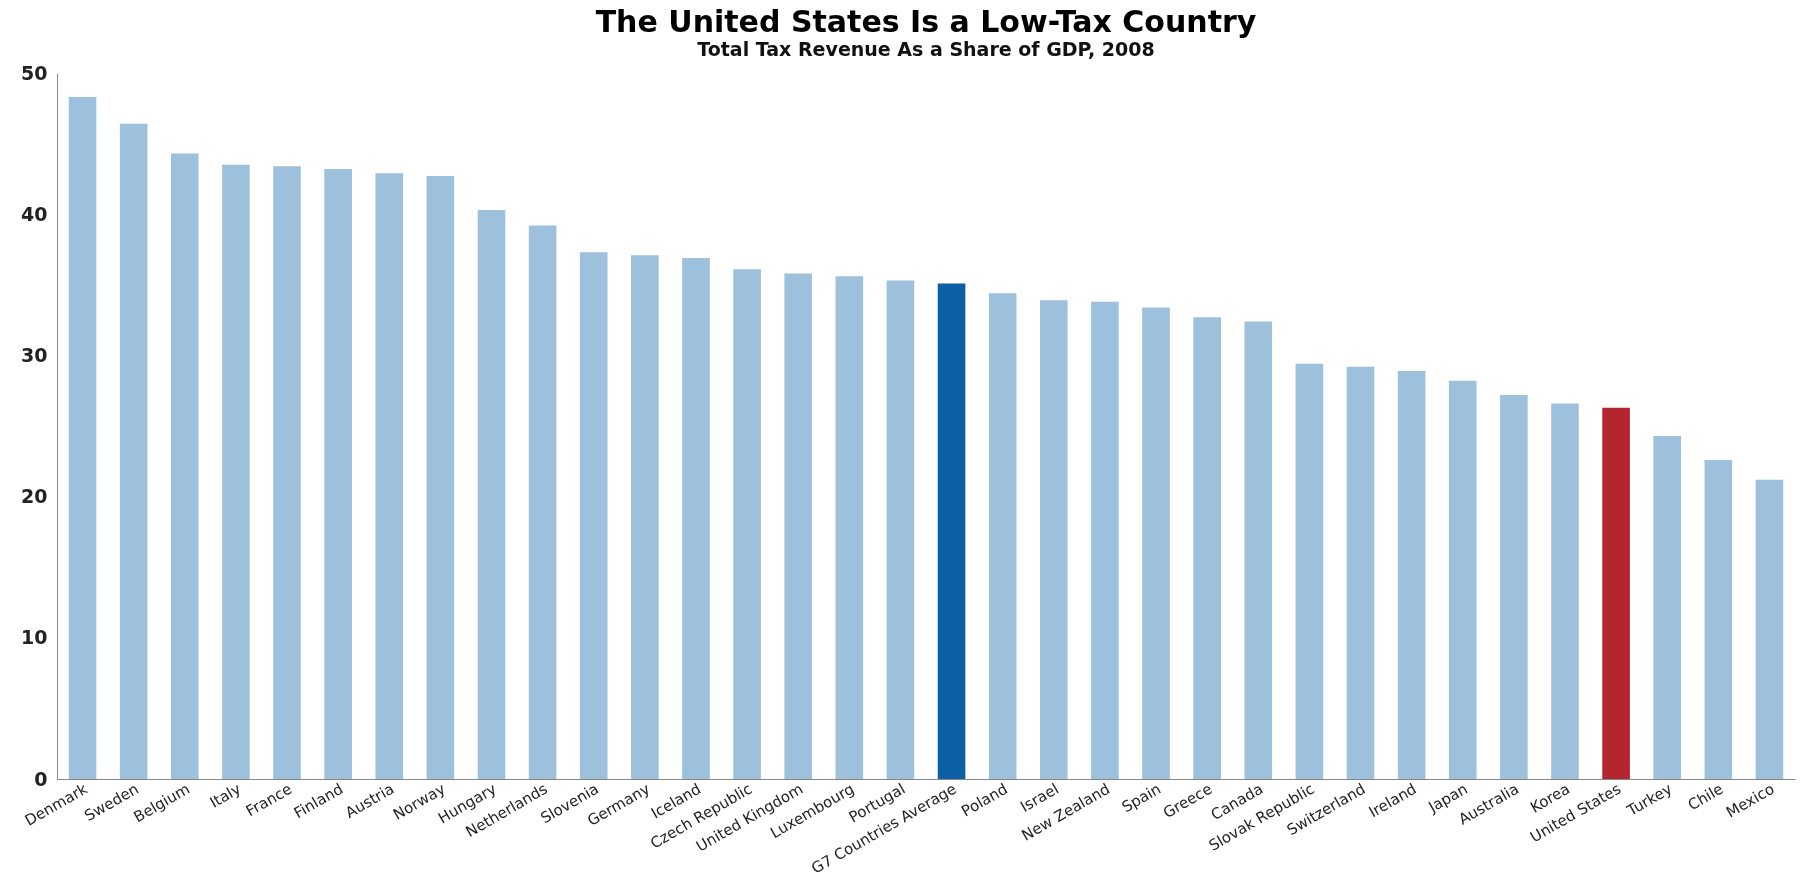  What do you see at coordinates (225, 795) in the screenshot?
I see `x-tick-label: Italy` at bounding box center [225, 795].